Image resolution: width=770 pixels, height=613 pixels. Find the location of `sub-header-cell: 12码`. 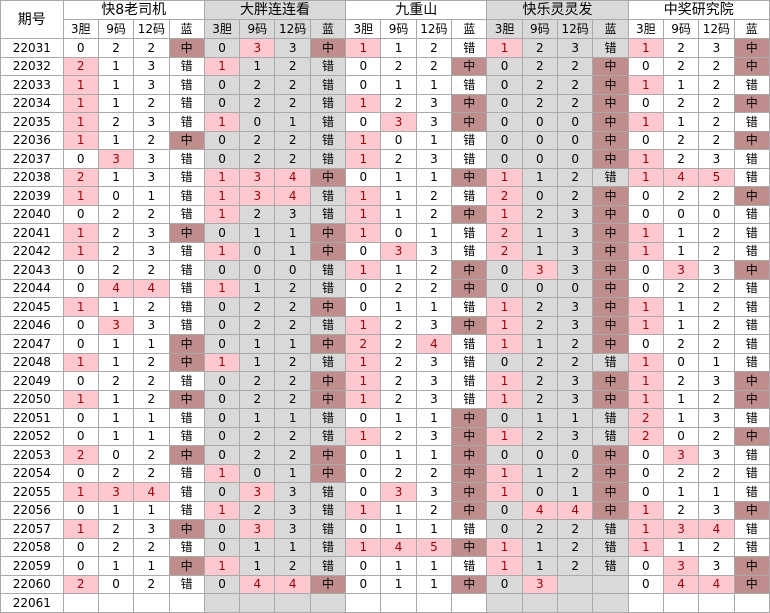

sub-header-cell: 12码 is located at coordinates (292, 29).